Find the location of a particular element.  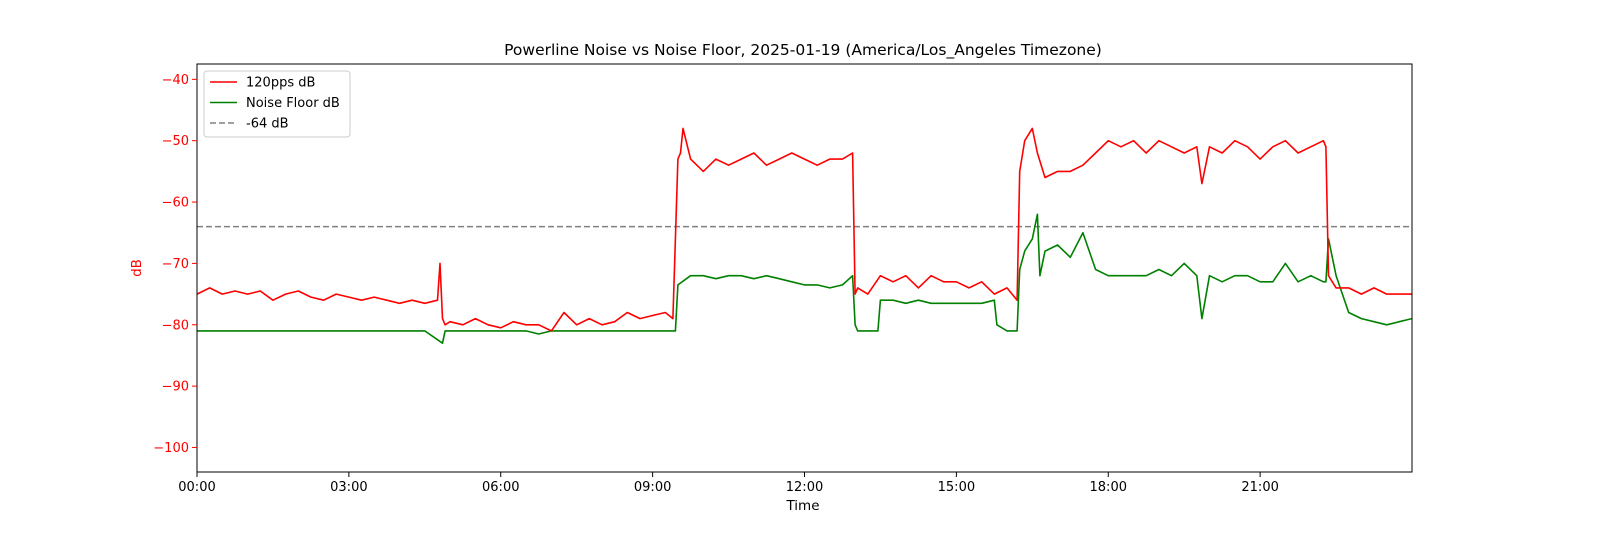

x-tick-label: 21:00 is located at coordinates (1259, 487).